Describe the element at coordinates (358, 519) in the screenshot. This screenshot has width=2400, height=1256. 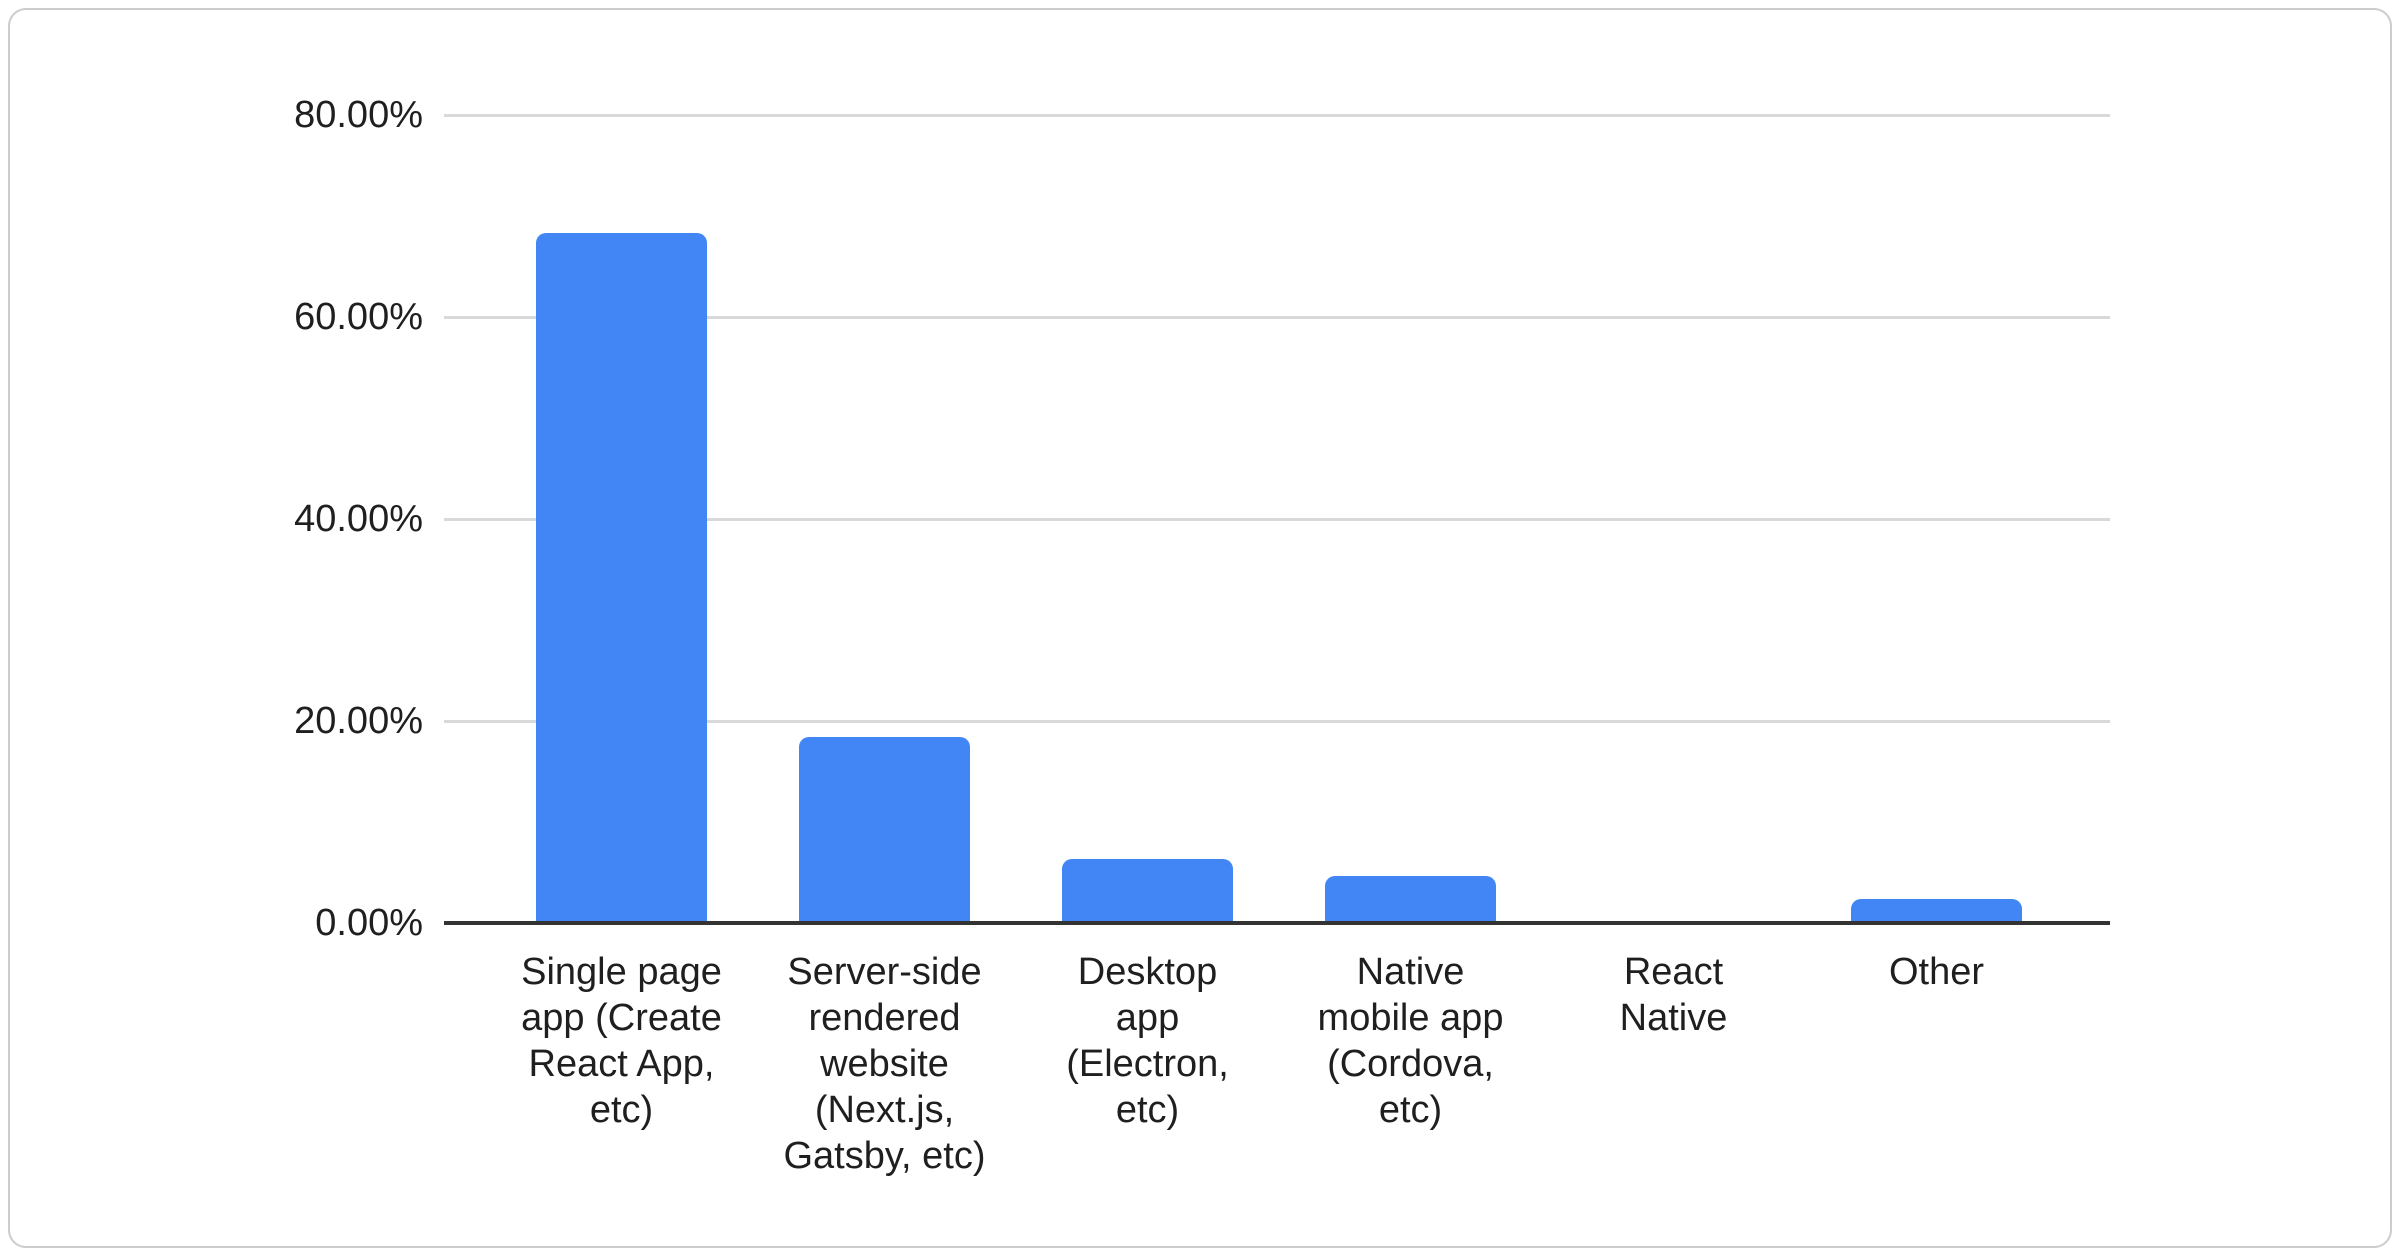
I see `y-axis-tick-label: 40.00%` at that location.